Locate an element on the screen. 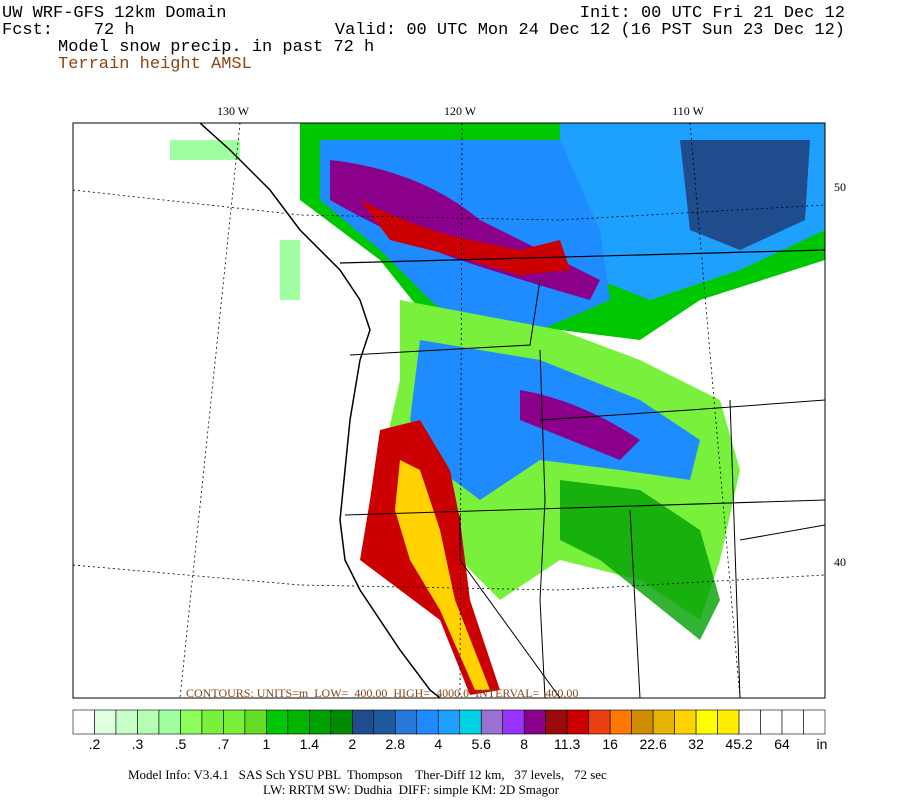 The height and width of the screenshot is (800, 900). field: Model snow precip. in past 72 h is located at coordinates (216, 47).